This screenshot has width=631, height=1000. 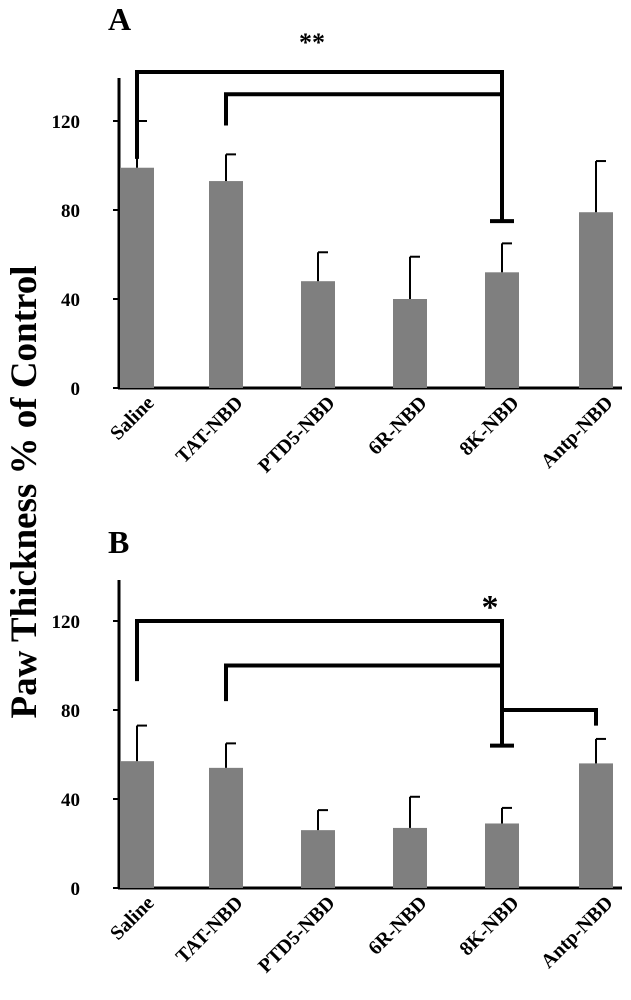 I want to click on panel-a-category-label-8k-nbd: 8K-NBD, so click(x=489, y=426).